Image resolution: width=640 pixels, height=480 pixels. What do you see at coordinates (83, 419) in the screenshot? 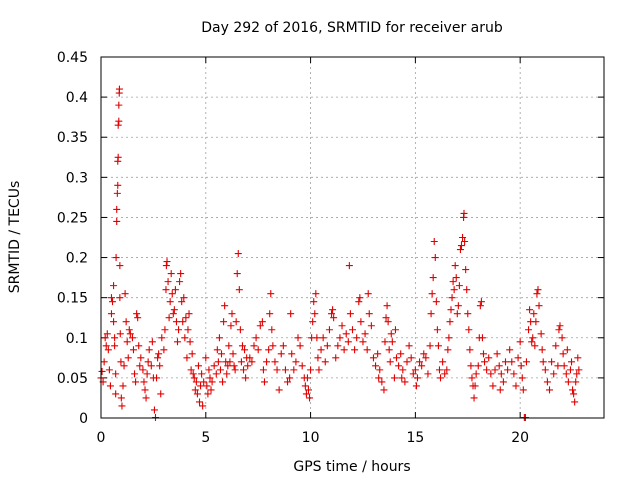
I see `y-tick-label: 0` at bounding box center [83, 419].